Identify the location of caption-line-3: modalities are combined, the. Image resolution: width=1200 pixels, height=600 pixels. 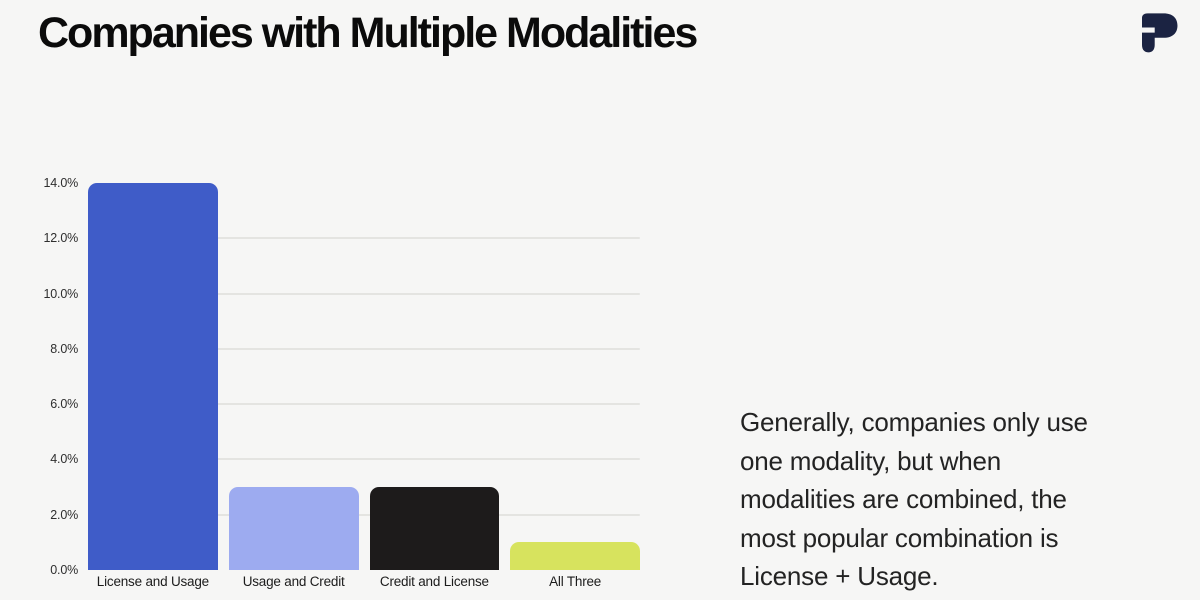
(903, 499).